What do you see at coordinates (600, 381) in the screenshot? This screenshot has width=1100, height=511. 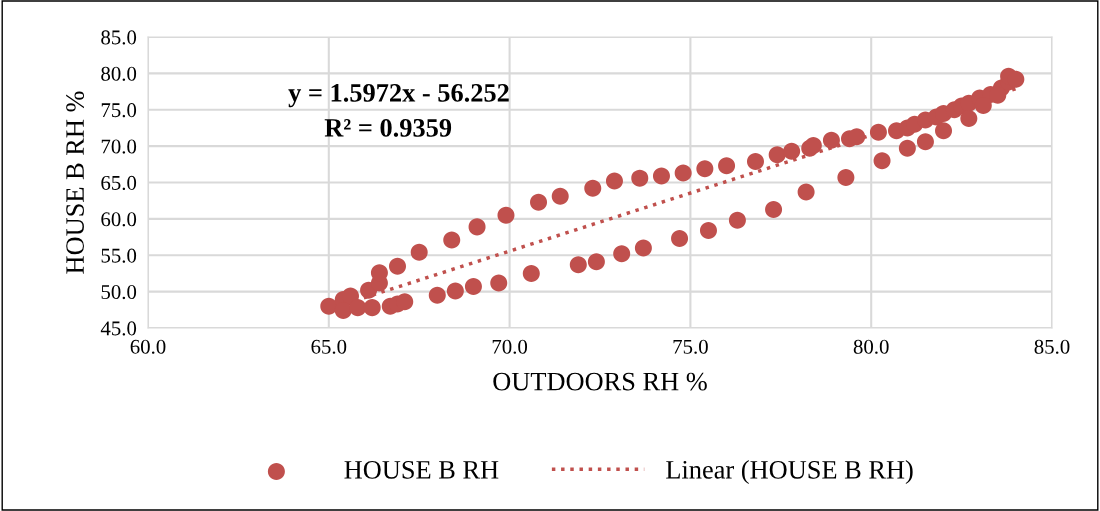 I see `x-axis-title: OUTDOORS RH %` at bounding box center [600, 381].